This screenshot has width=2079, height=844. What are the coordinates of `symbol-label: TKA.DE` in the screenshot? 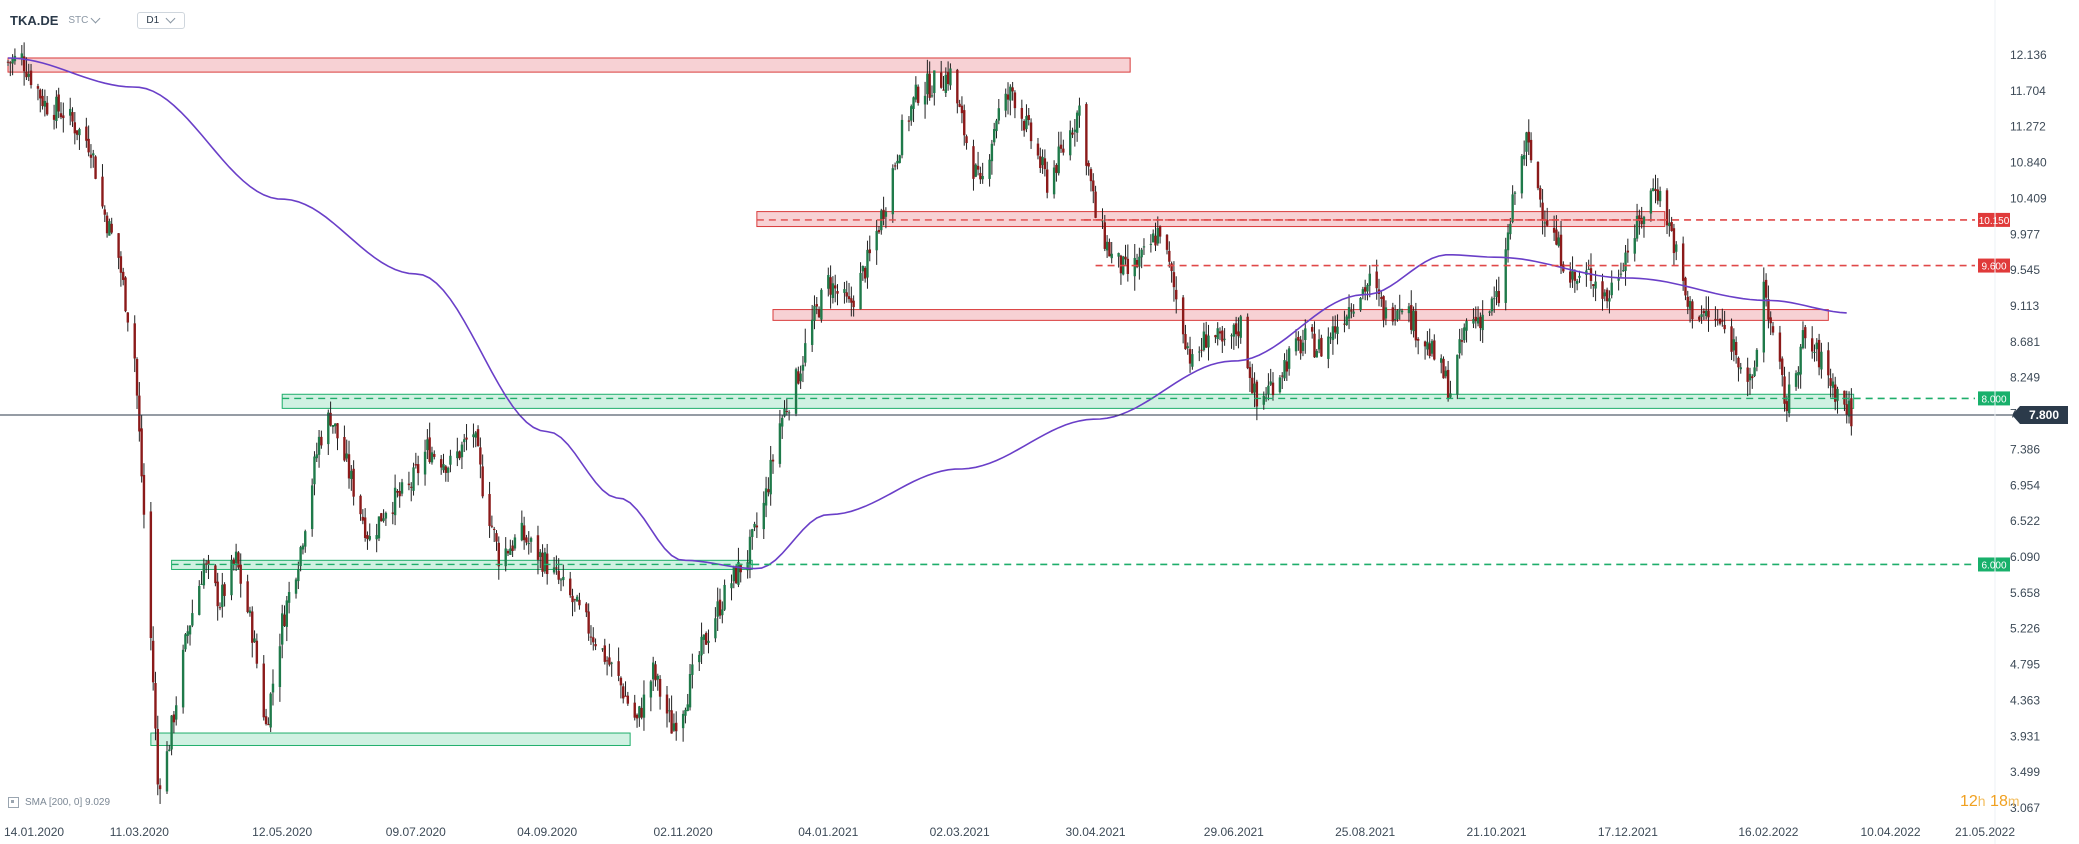 It's located at (34, 20).